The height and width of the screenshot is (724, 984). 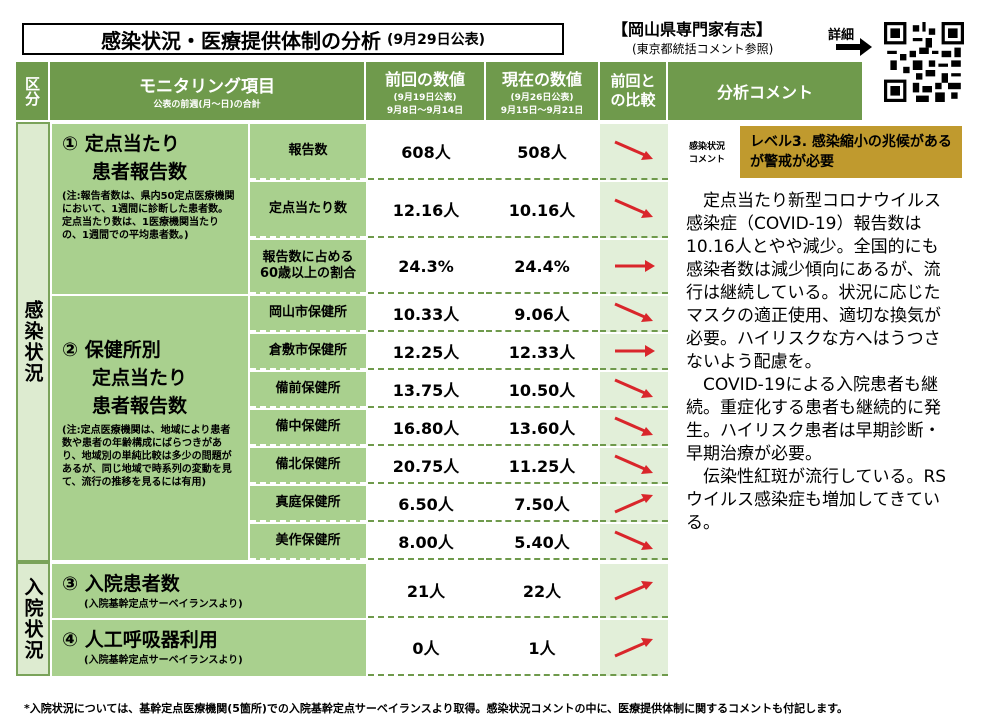 I want to click on level-text: レベル3. 感染縮小の兆候があるが警戒が必要, so click(x=851, y=152).